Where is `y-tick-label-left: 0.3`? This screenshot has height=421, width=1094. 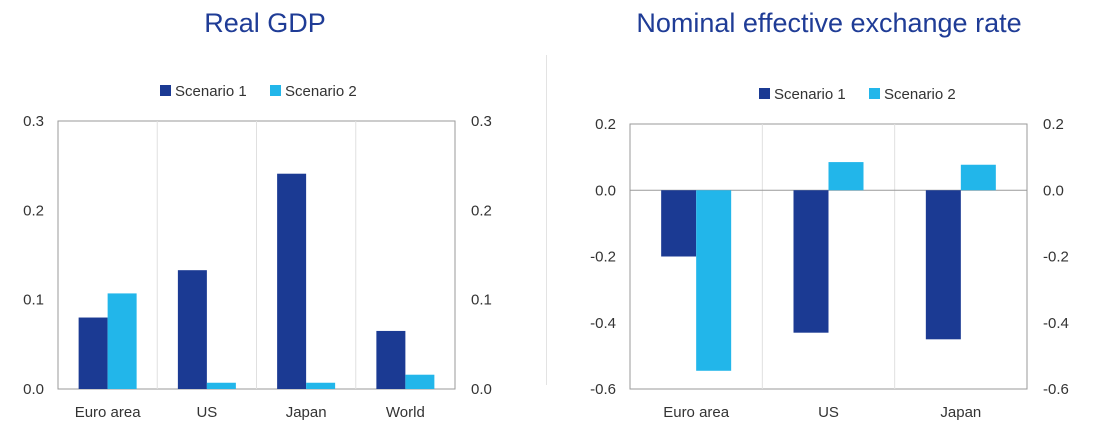
y-tick-label-left: 0.3 is located at coordinates (33, 121).